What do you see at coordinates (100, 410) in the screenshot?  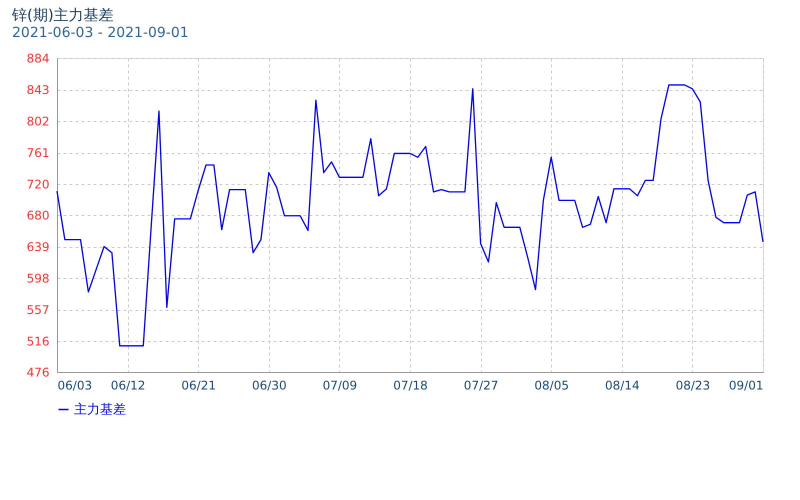 I see `legend-label: 主力基差` at bounding box center [100, 410].